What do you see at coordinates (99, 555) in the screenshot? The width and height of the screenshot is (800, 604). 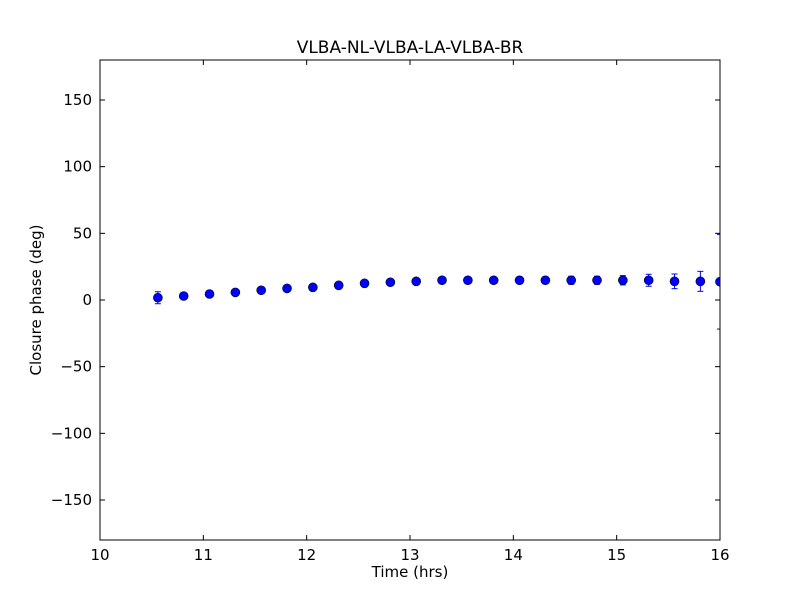 I see `x-tick-label: 10` at bounding box center [99, 555].